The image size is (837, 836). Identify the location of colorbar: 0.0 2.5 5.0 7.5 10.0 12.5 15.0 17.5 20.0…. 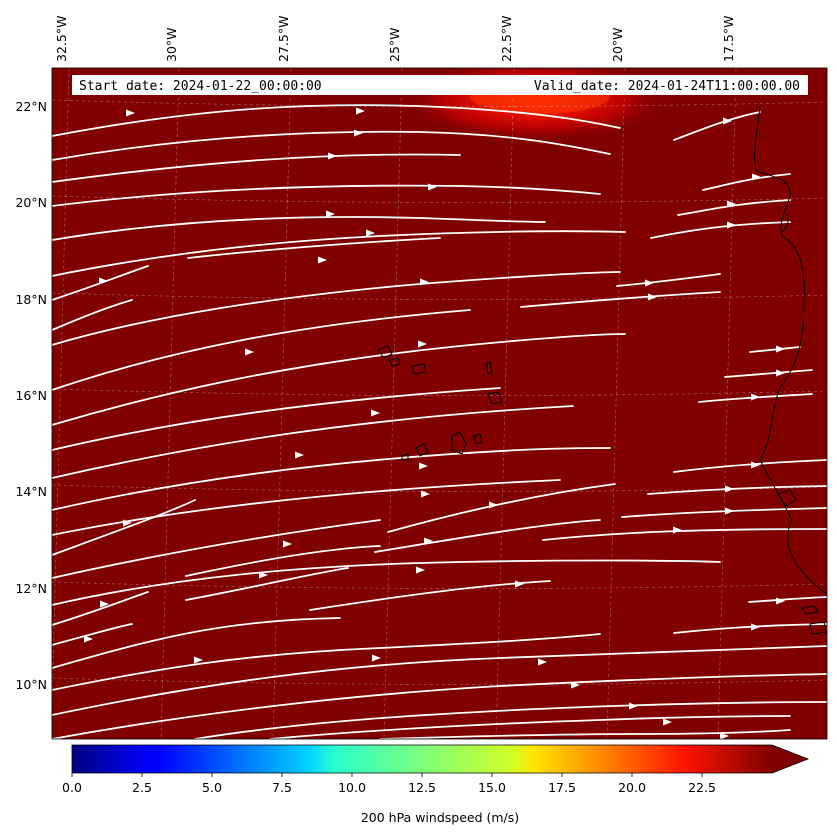
(436, 784).